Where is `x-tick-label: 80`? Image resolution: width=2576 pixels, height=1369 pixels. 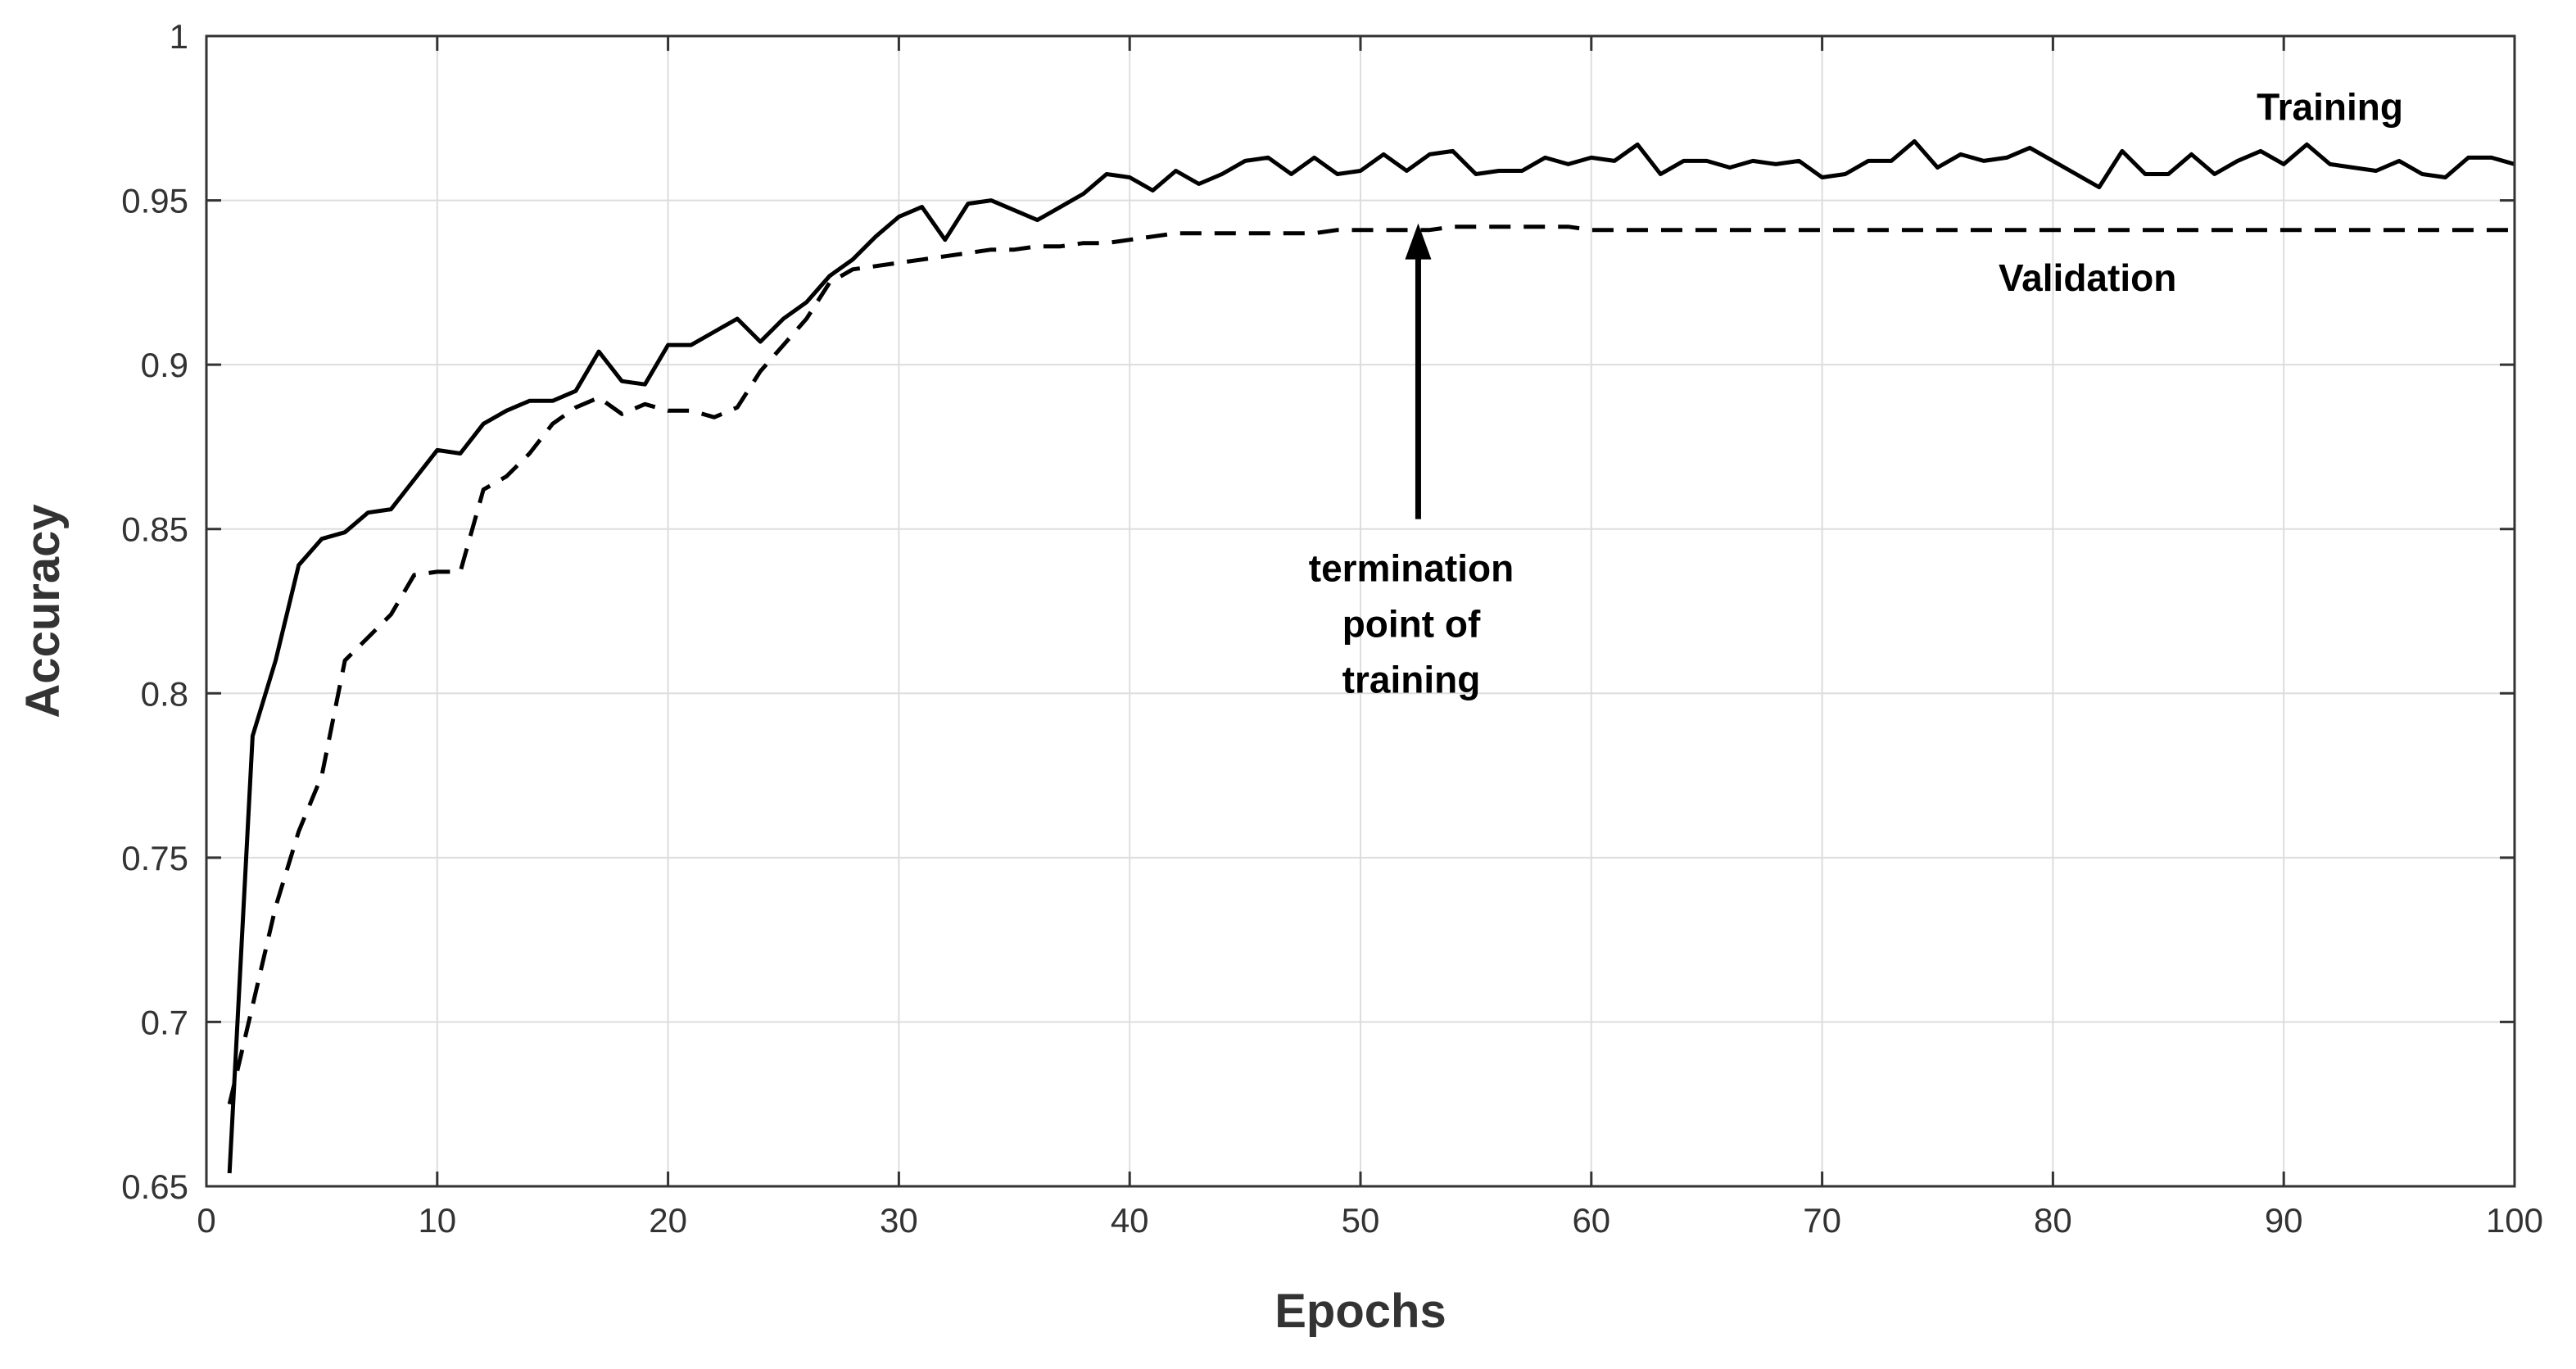
x-tick-label: 80 is located at coordinates (2053, 1220).